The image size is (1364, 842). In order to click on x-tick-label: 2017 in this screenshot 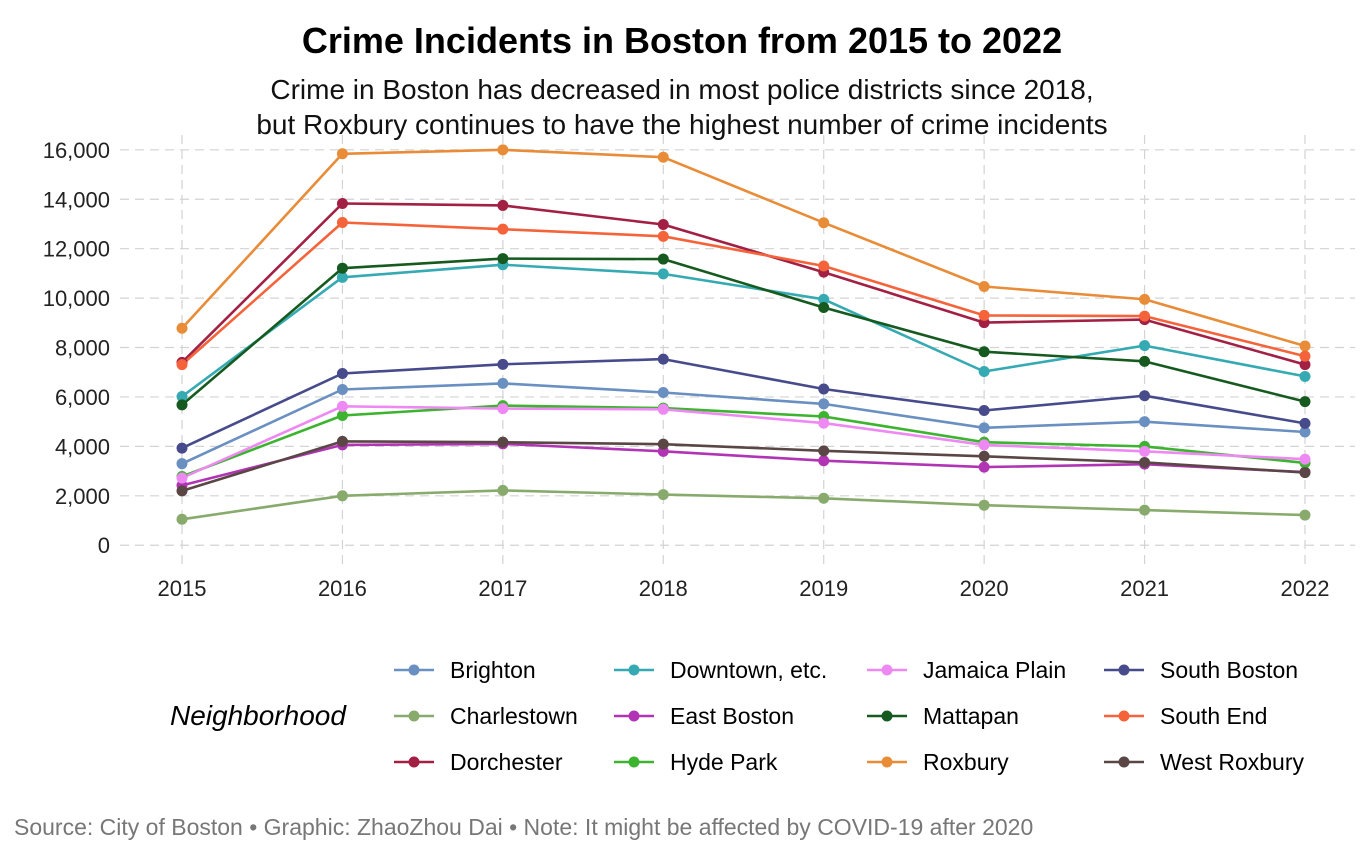, I will do `click(502, 588)`.